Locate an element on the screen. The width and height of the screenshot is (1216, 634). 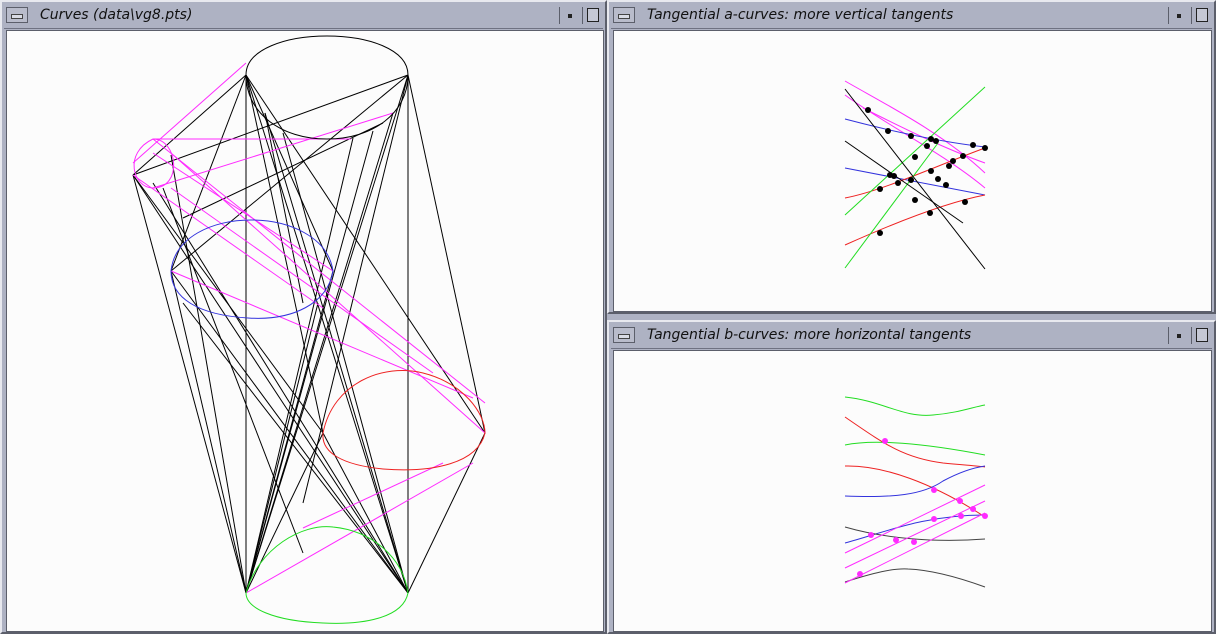
curves-window-title: Curves (data\vg8.pts) is located at coordinates (116, 15).